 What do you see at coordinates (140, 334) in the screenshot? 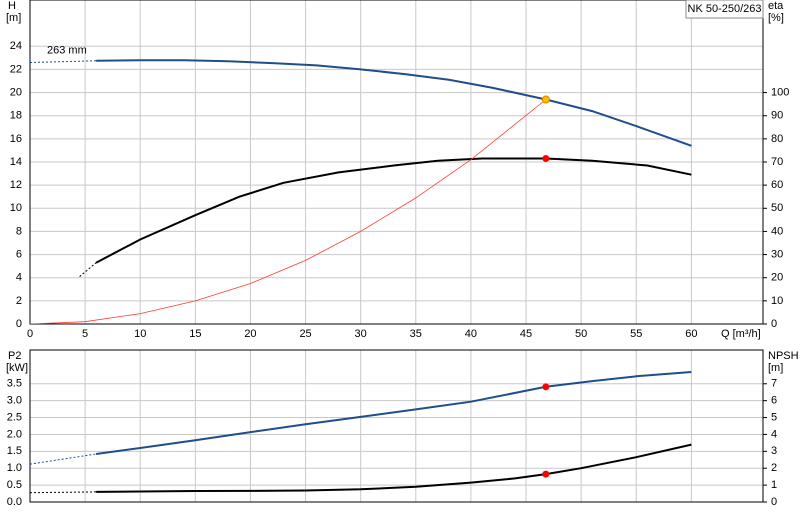
I see `x-tick-label: 10` at bounding box center [140, 334].